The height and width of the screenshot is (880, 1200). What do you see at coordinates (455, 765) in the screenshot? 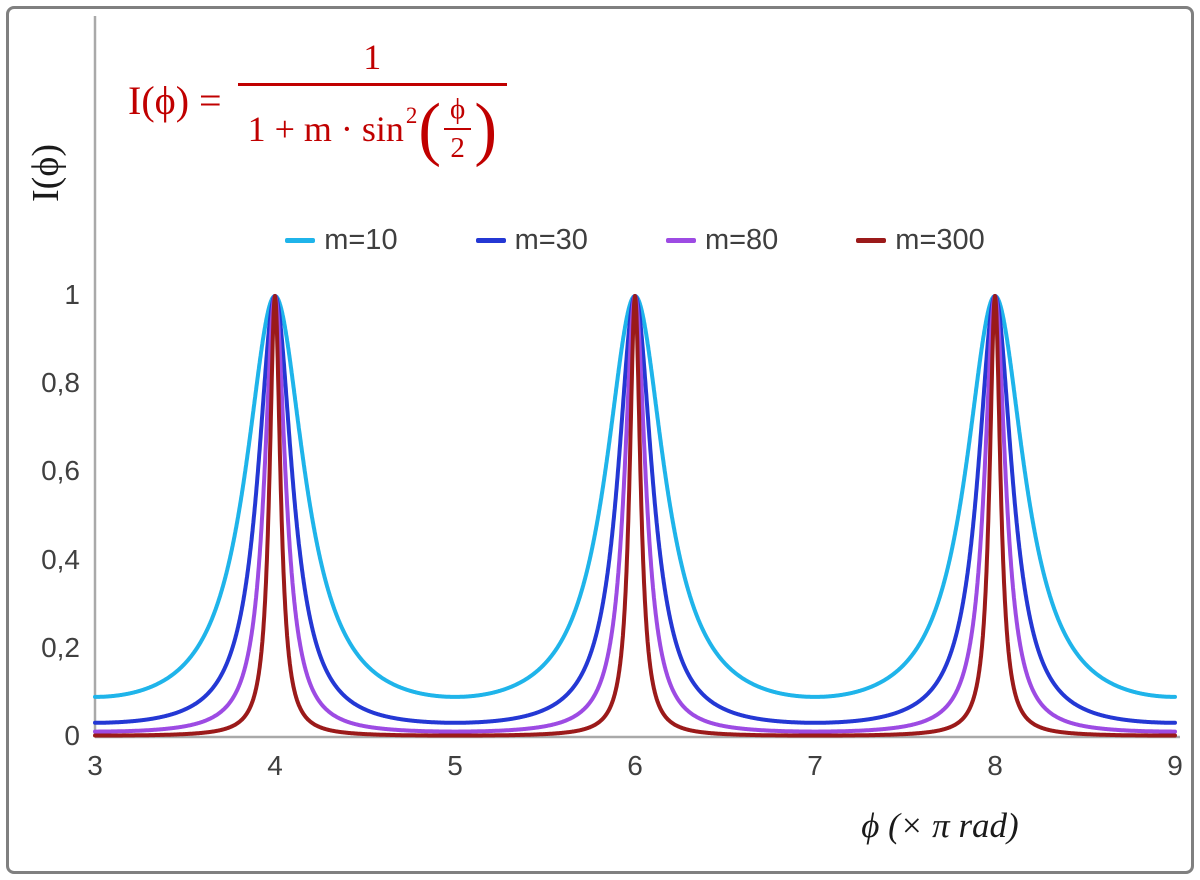
I see `x-tick-label: 5` at bounding box center [455, 765].